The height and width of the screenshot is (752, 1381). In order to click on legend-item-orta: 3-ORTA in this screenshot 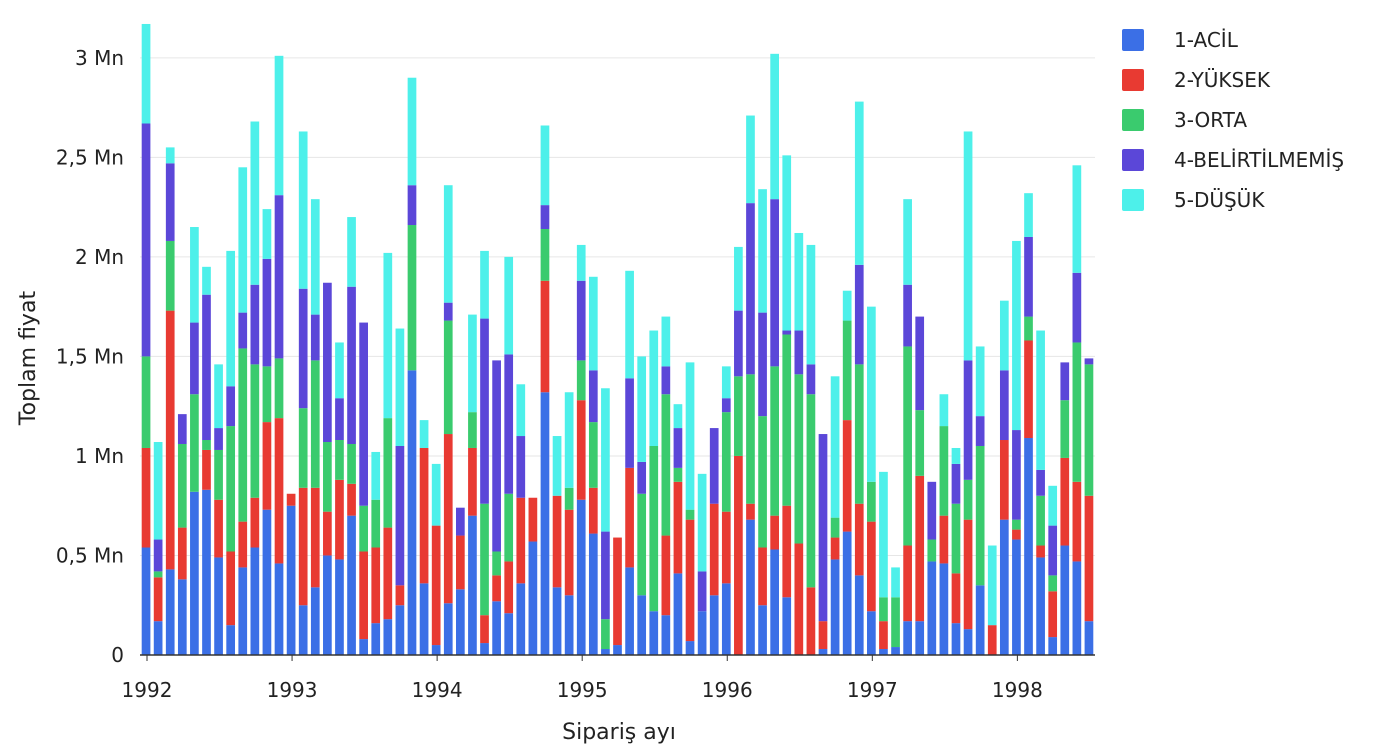, I will do `click(1233, 120)`.